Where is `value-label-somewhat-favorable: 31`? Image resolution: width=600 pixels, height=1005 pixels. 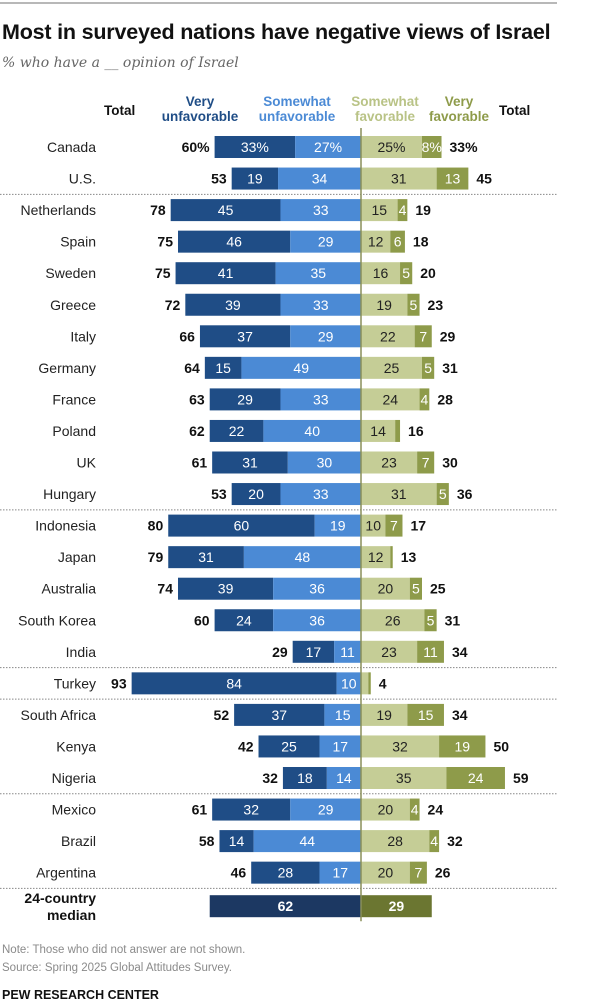
value-label-somewhat-favorable: 31 is located at coordinates (399, 494).